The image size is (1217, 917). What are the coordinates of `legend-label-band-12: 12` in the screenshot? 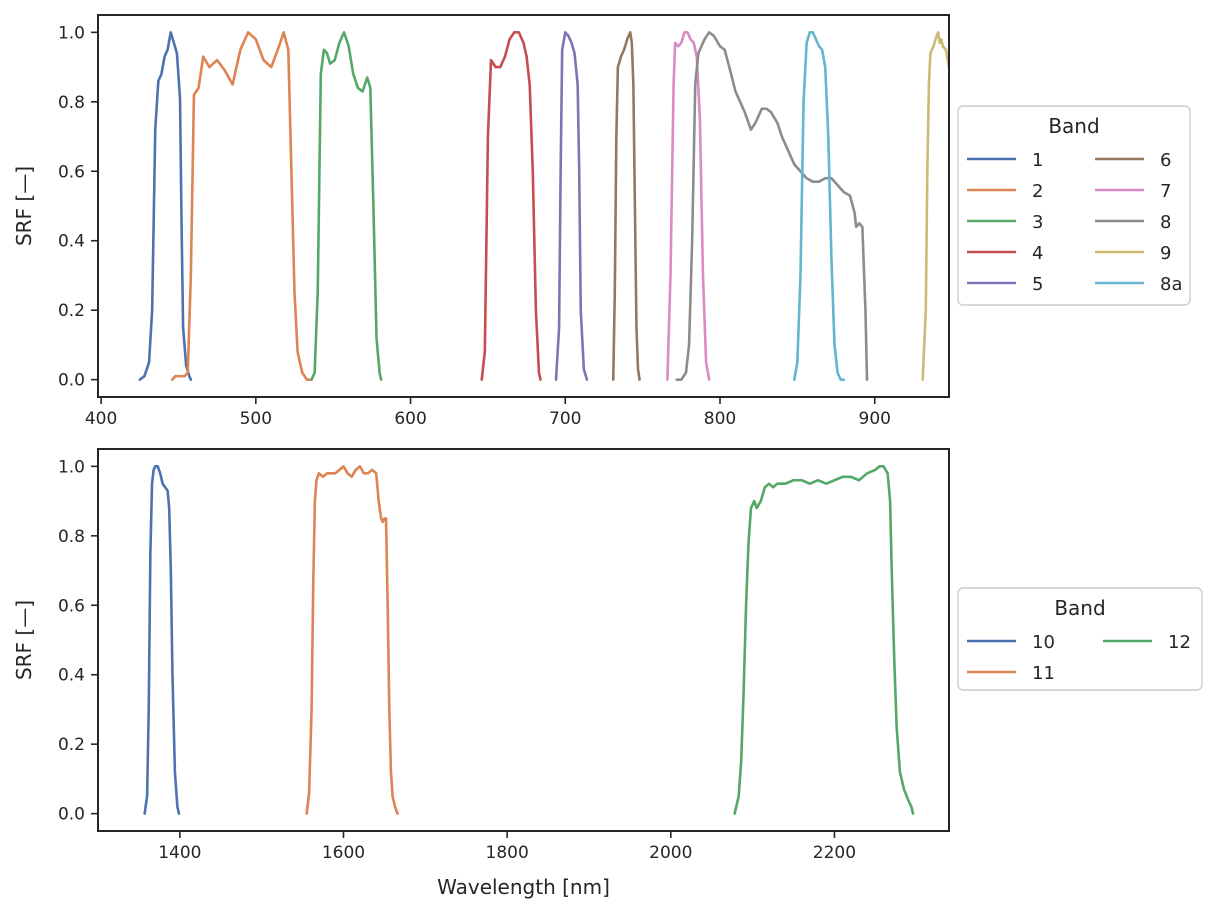 It's located at (1179, 642).